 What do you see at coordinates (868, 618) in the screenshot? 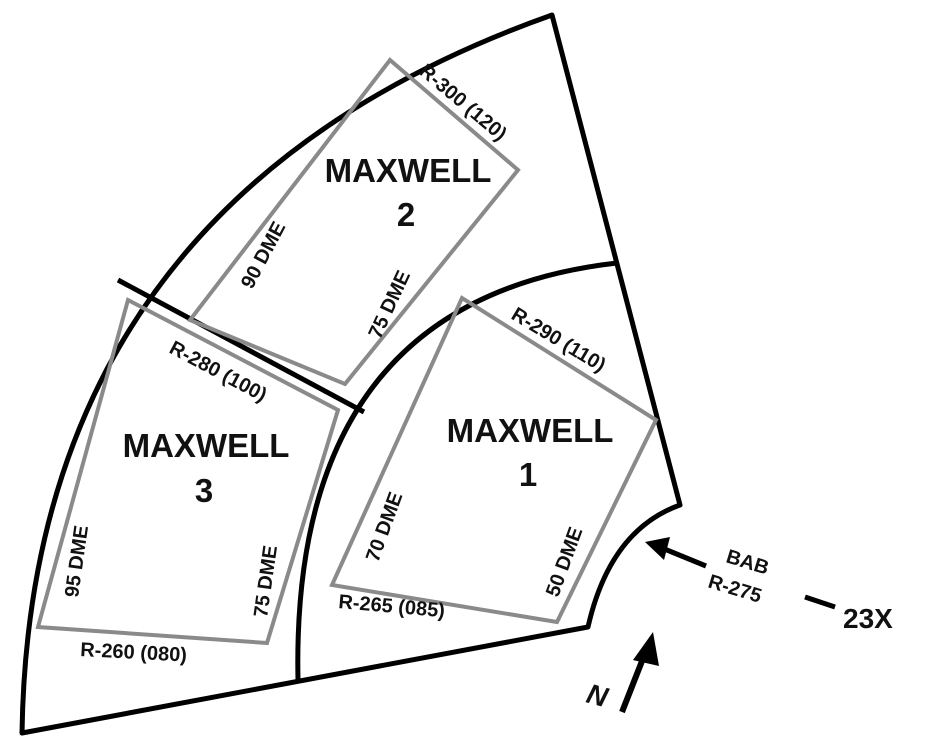
I see `navaid-identifier: 23X` at bounding box center [868, 618].